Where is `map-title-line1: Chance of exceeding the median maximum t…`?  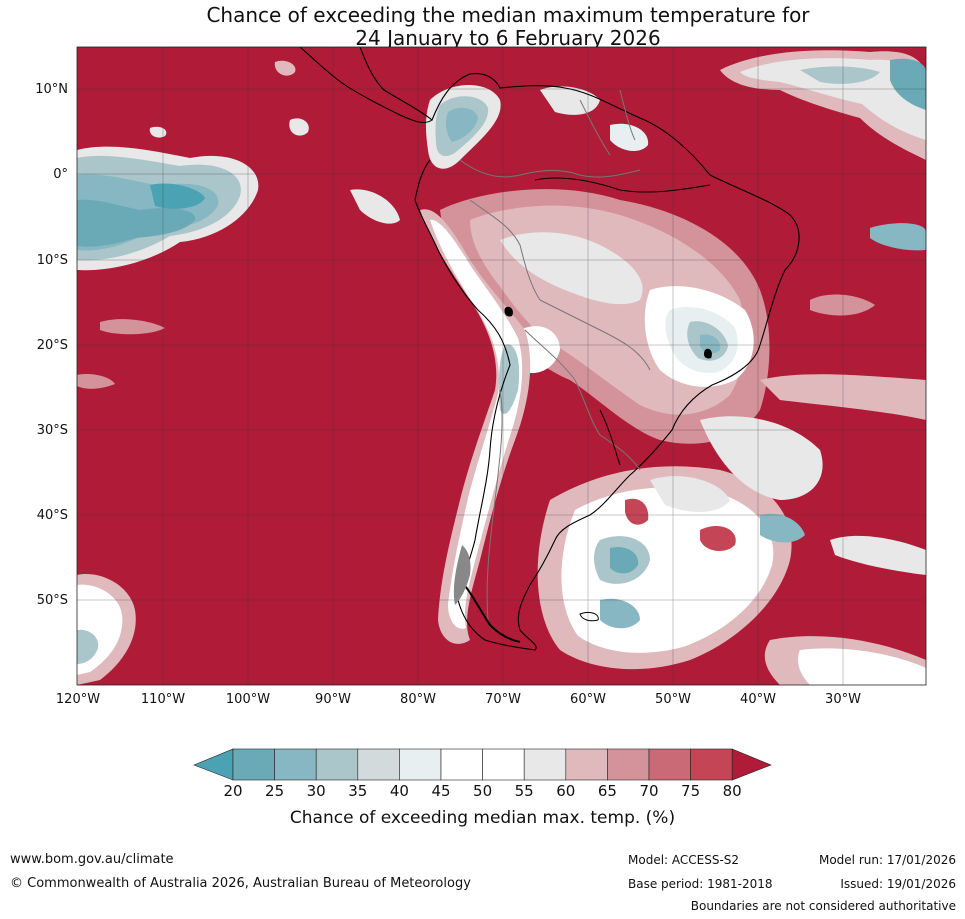 map-title-line1: Chance of exceeding the median maximum t… is located at coordinates (508, 15).